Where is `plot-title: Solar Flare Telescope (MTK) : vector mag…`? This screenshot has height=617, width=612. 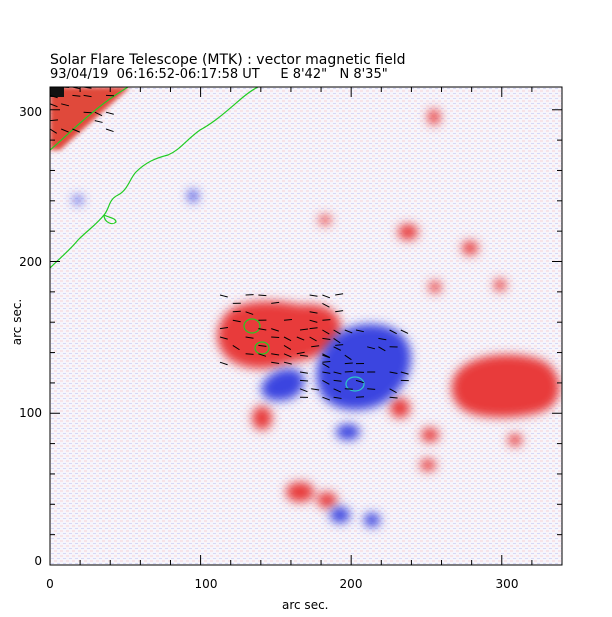
plot-title: Solar Flare Telescope (MTK) : vector mag… is located at coordinates (228, 60).